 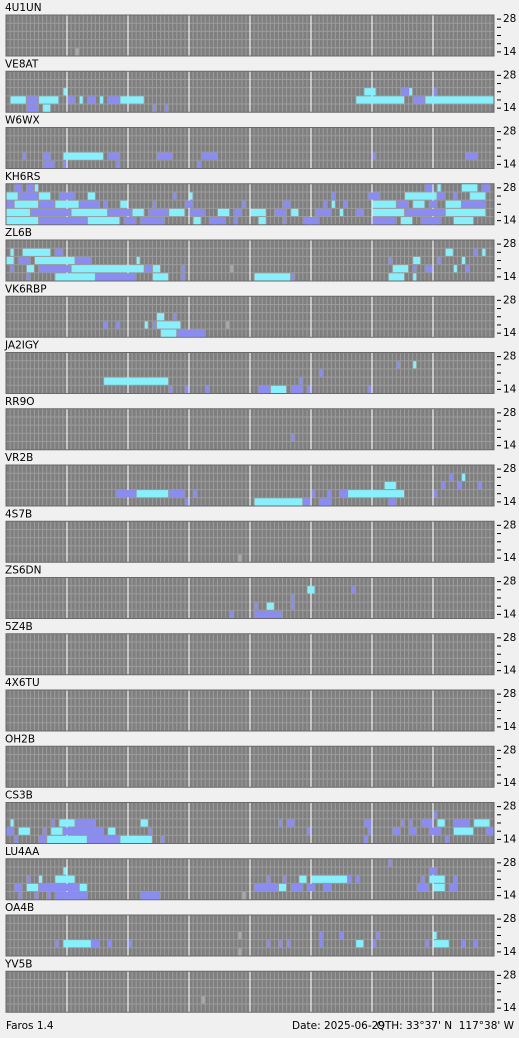 I want to click on station-name: W6WX, so click(x=22, y=121).